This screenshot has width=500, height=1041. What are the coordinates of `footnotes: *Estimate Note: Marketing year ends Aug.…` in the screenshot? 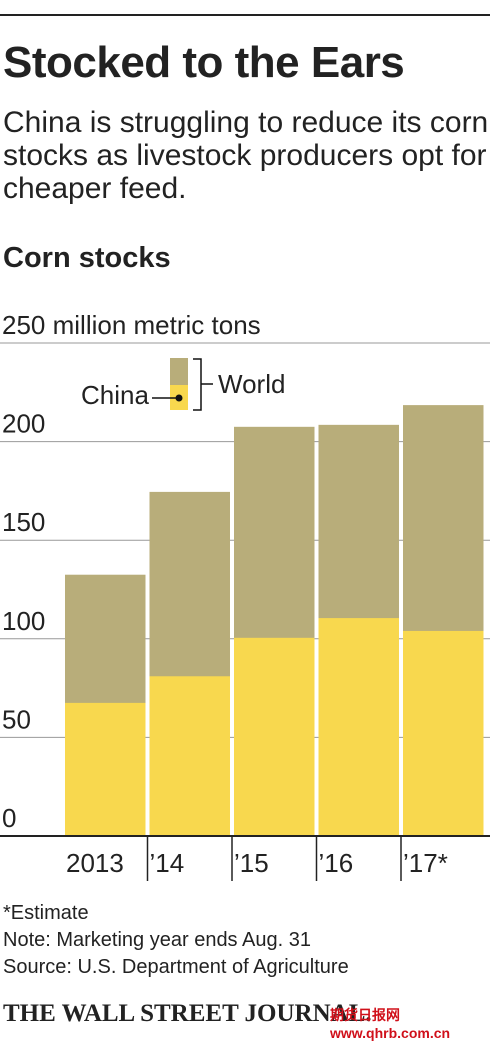 It's located at (176, 940).